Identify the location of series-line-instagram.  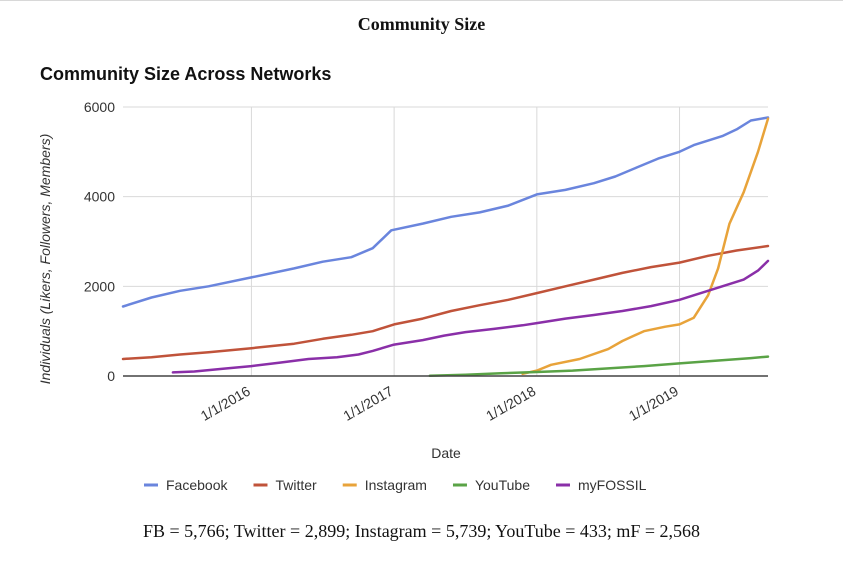
(645, 246).